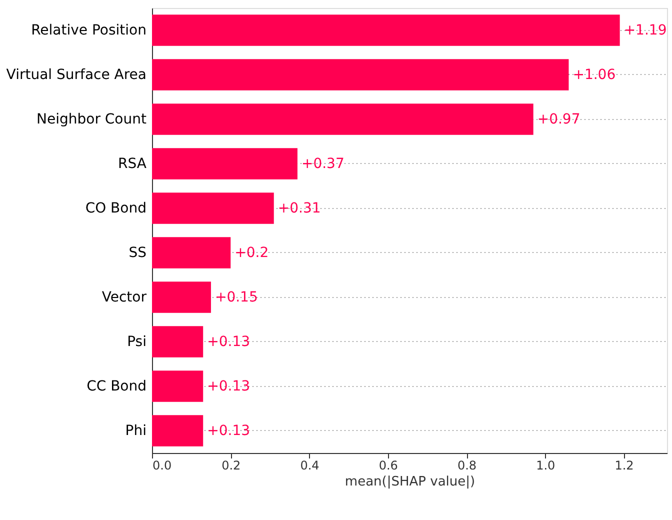 Image resolution: width=672 pixels, height=520 pixels. I want to click on data-label: +0.31, so click(299, 208).